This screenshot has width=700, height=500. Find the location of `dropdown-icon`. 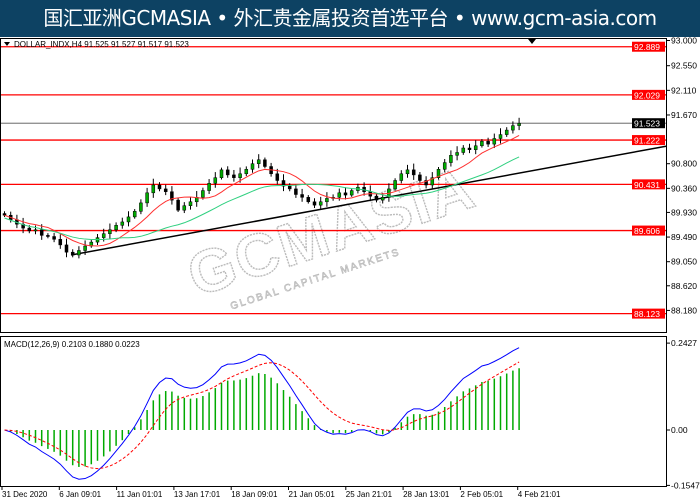

dropdown-icon is located at coordinates (7, 44).